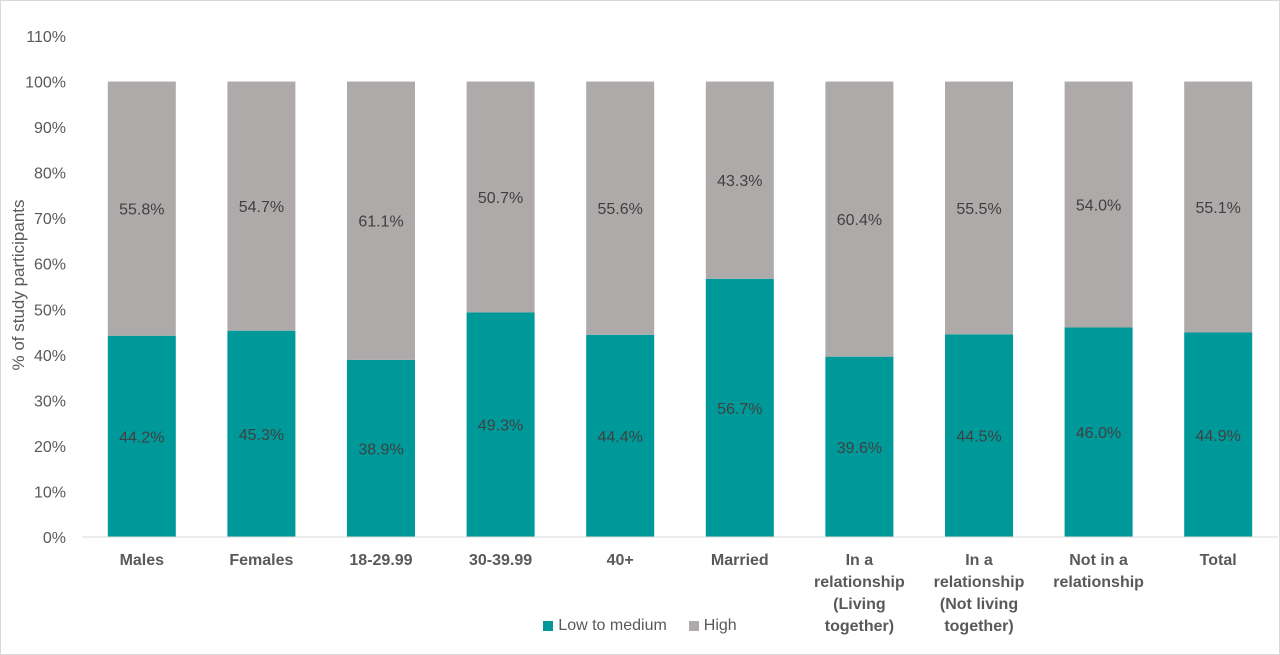 This screenshot has height=655, width=1280. Describe the element at coordinates (45, 83) in the screenshot. I see `y-tick-label: 100%` at that location.